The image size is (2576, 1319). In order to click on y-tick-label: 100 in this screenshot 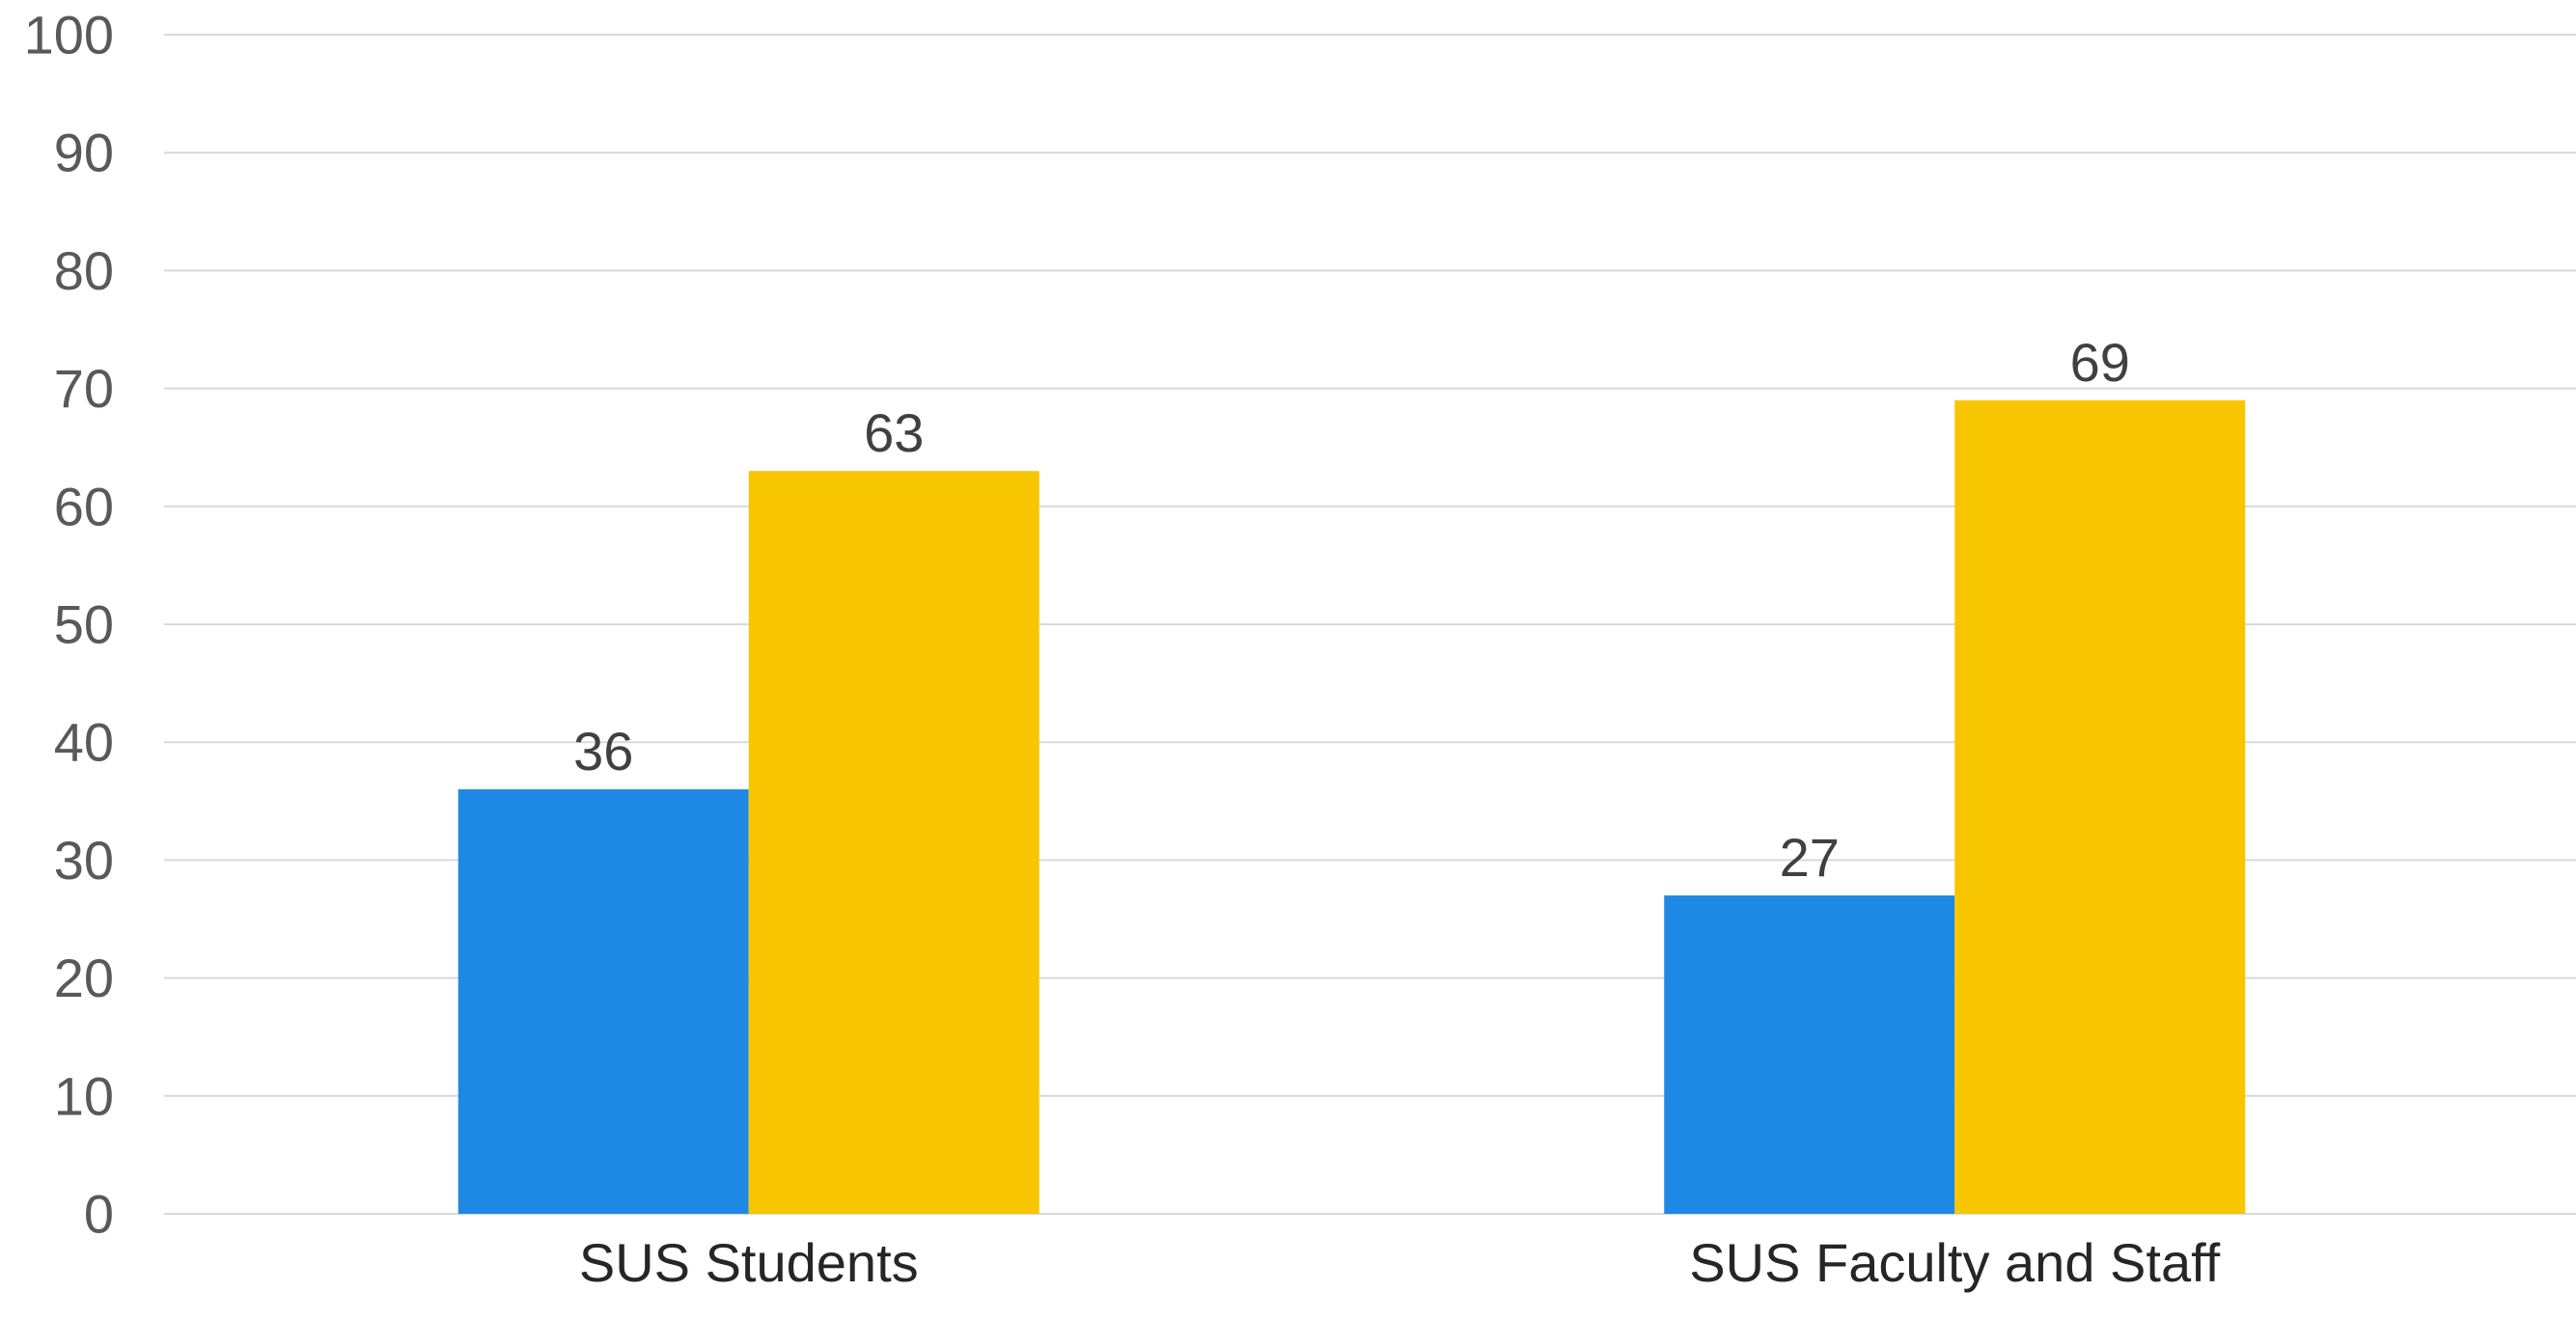, I will do `click(69, 35)`.